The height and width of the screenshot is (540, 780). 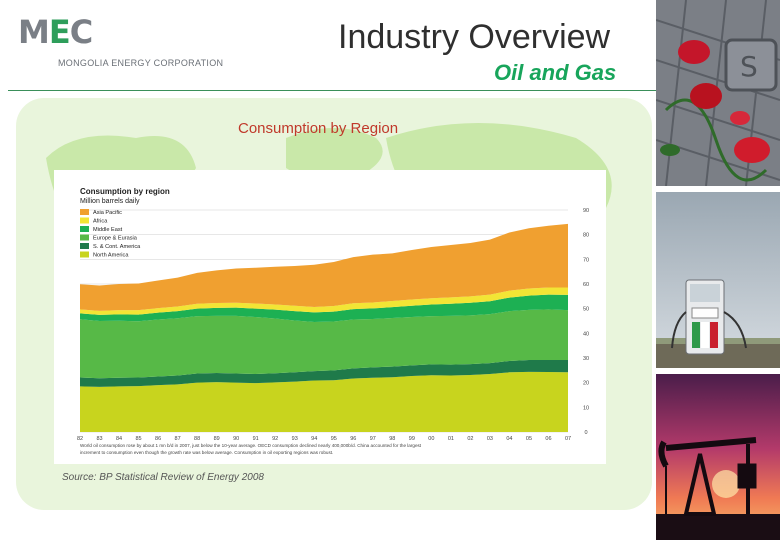 I want to click on chart-subtitle: Million barrels daily, so click(x=110, y=201).